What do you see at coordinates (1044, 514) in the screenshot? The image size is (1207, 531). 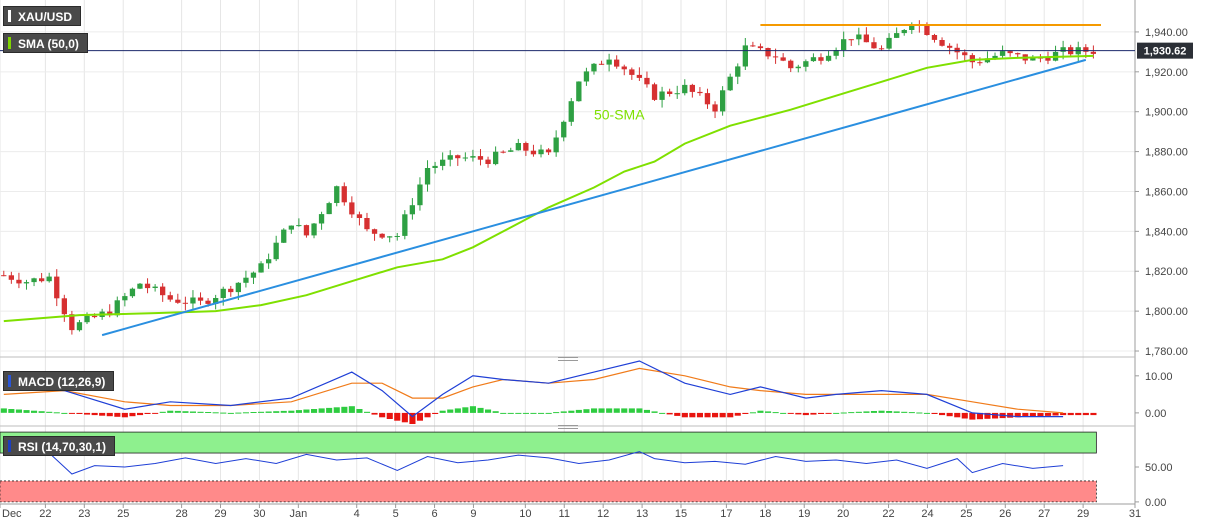 I see `time-tick-label: 27` at bounding box center [1044, 514].